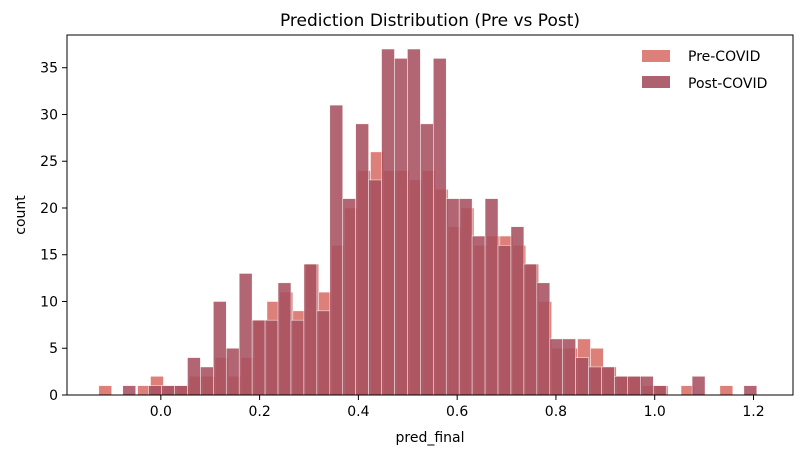 The height and width of the screenshot is (457, 806). Describe the element at coordinates (161, 412) in the screenshot. I see `x-tick-label: 0.0` at that location.